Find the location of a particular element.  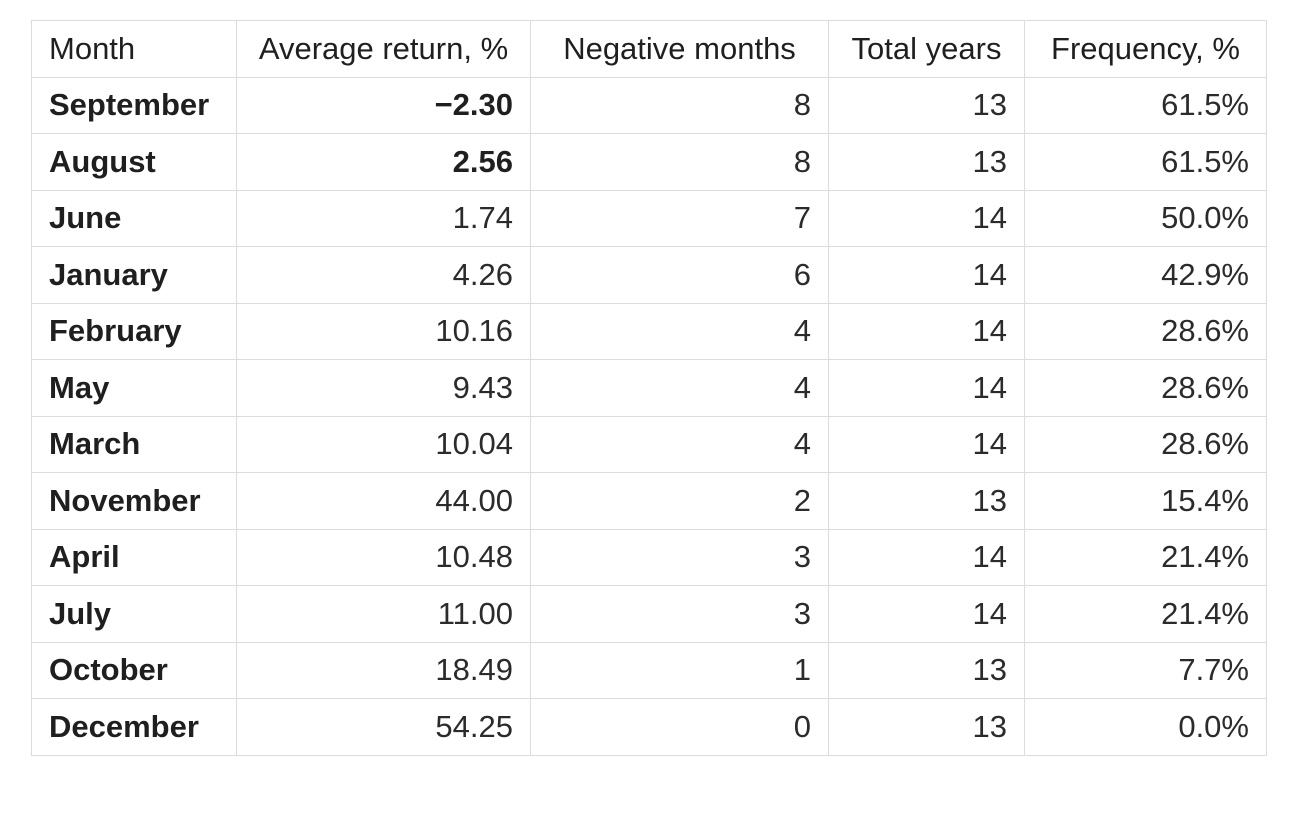

cell-average-return: 10.16 is located at coordinates (383, 331).